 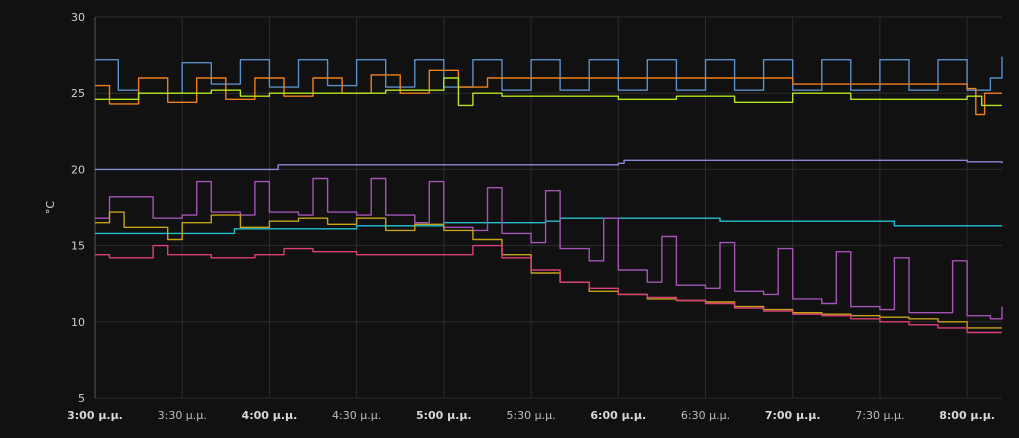 What do you see at coordinates (182, 415) in the screenshot?
I see `x-tick-label: 3:30 μ.μ.` at bounding box center [182, 415].